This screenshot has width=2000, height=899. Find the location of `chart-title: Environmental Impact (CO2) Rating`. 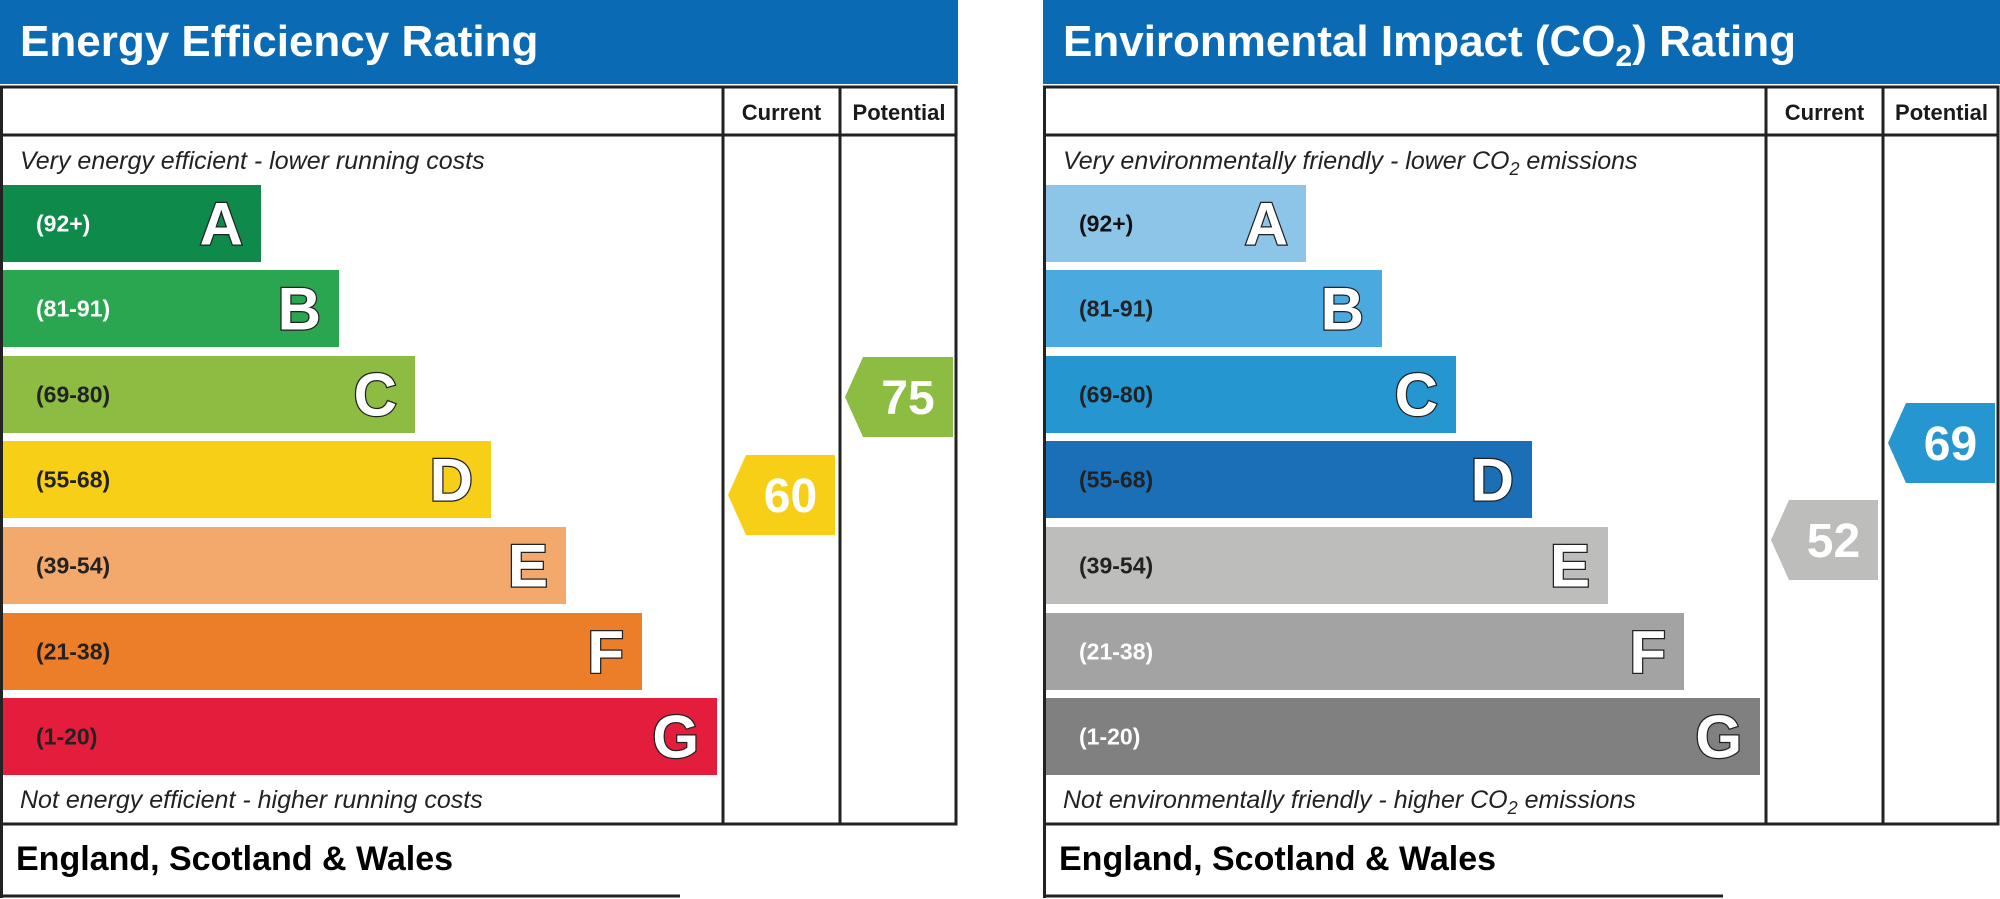

chart-title: Environmental Impact (CO2) Rating is located at coordinates (1429, 45).